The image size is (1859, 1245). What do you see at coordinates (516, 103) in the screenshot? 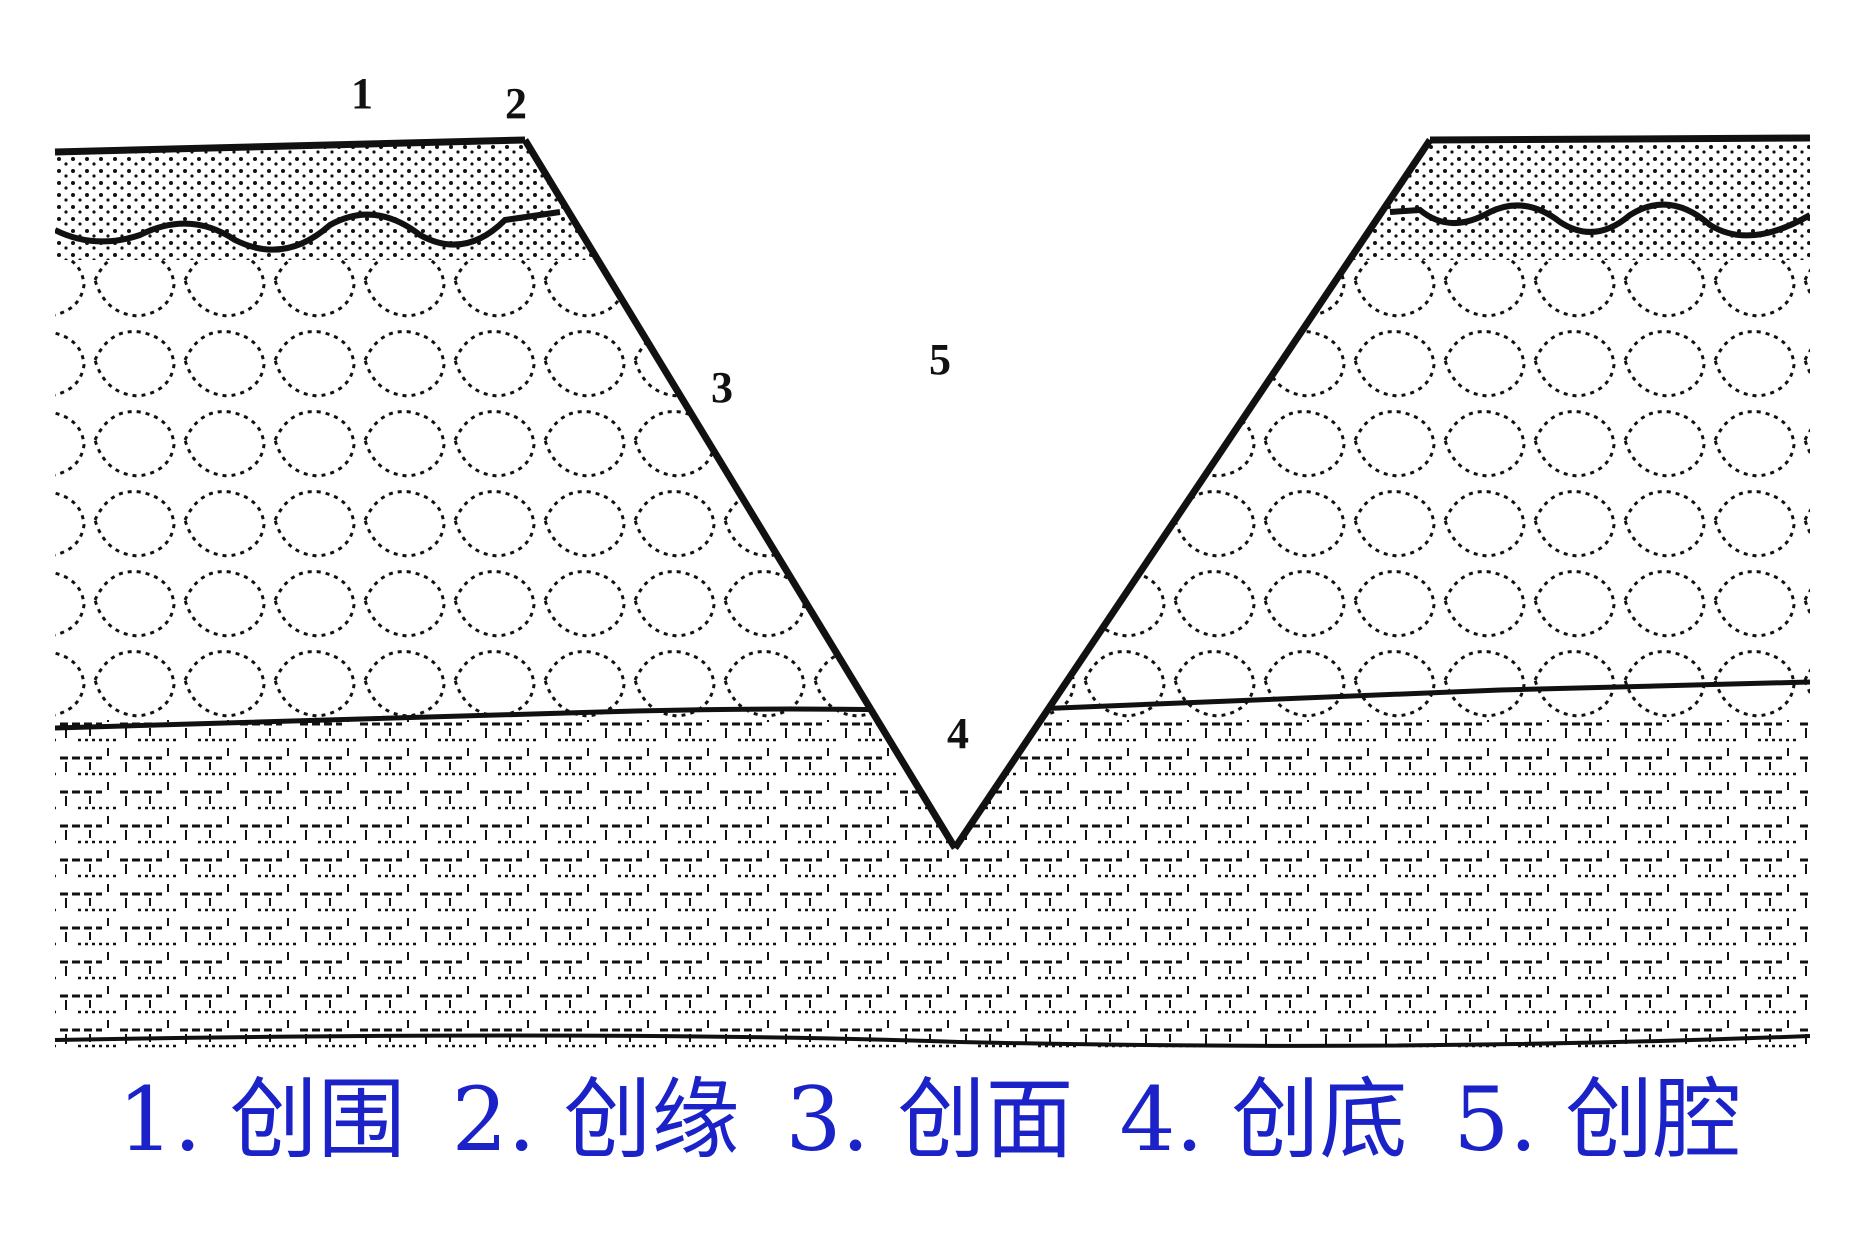
I see `label-2: 2` at bounding box center [516, 103].